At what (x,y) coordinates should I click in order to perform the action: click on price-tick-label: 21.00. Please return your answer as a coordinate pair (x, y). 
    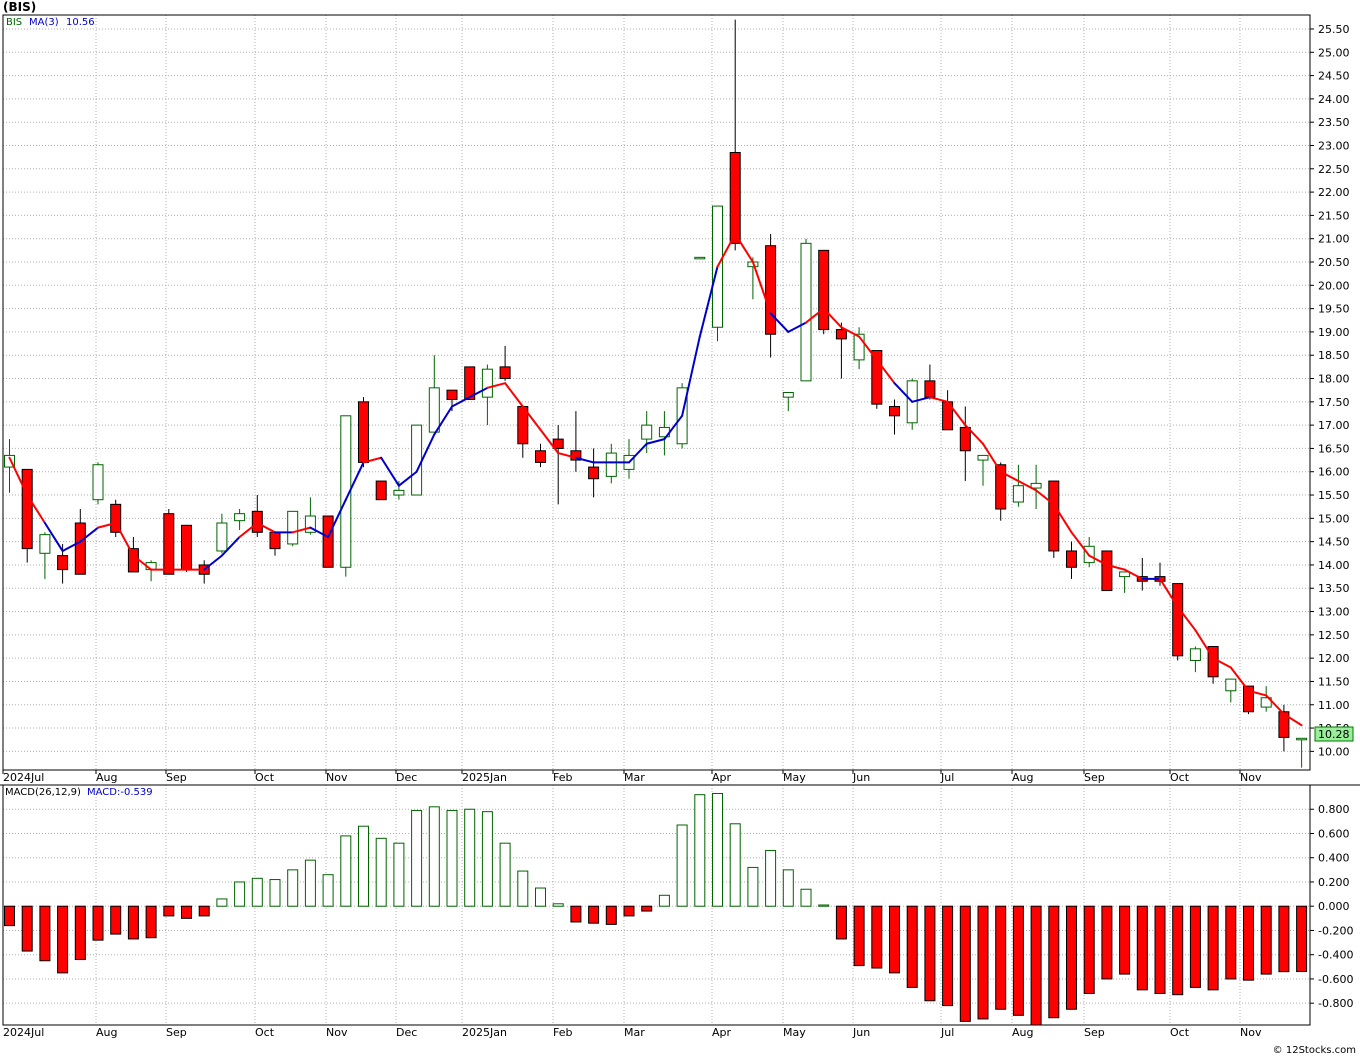
    Looking at the image, I should click on (1334, 239).